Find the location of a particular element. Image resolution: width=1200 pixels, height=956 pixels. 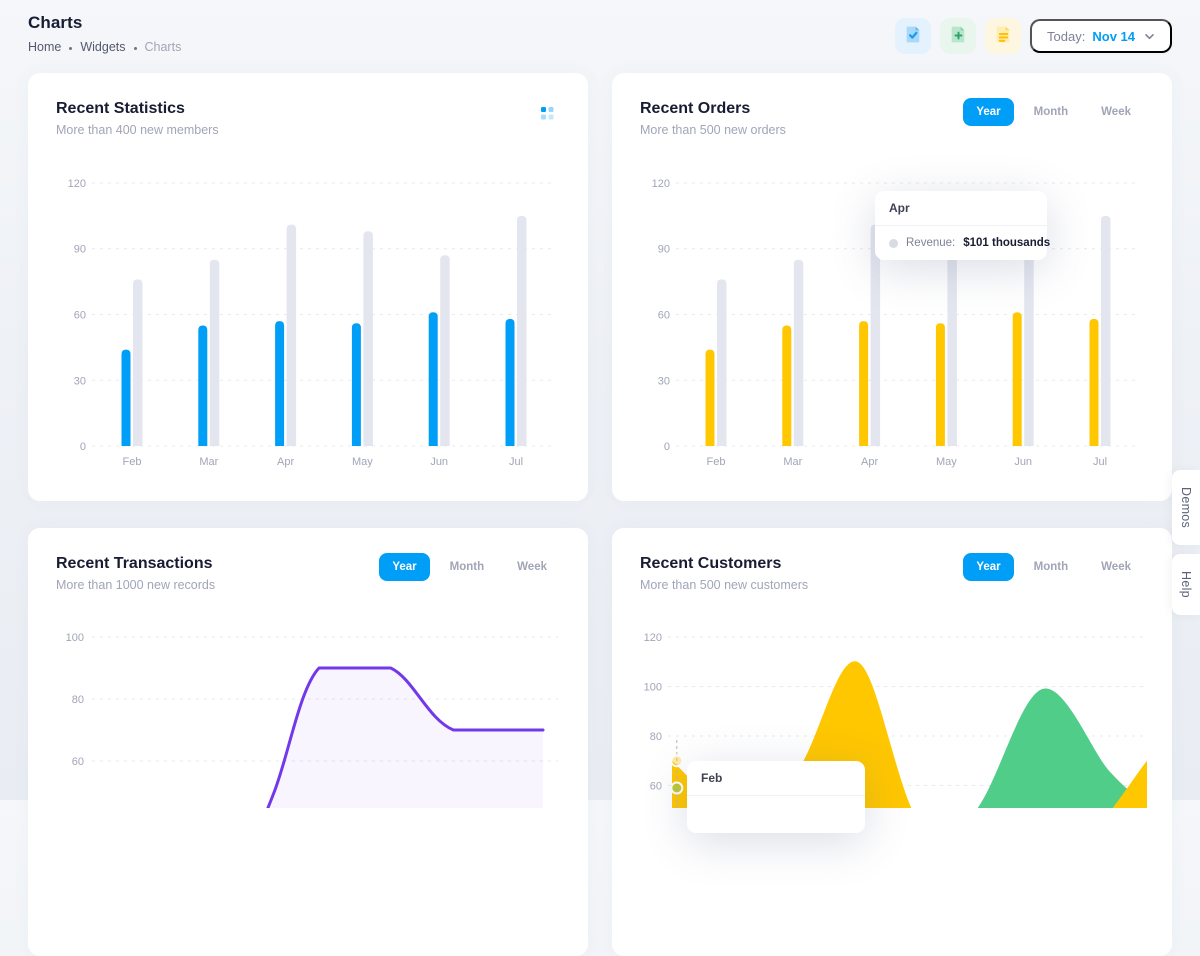

breadcrumb: Home Widgets Charts is located at coordinates (104, 47).